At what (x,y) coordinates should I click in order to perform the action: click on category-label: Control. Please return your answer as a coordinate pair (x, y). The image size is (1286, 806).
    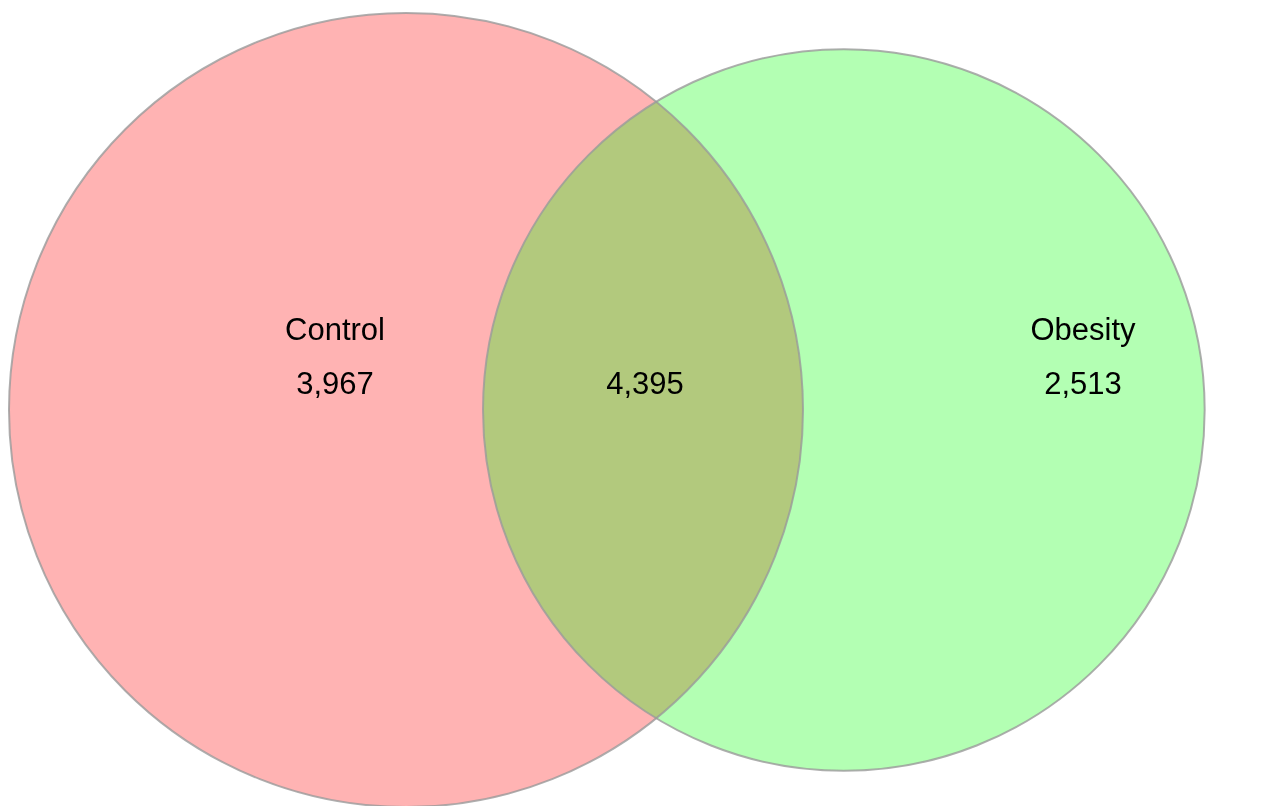
    Looking at the image, I should click on (335, 329).